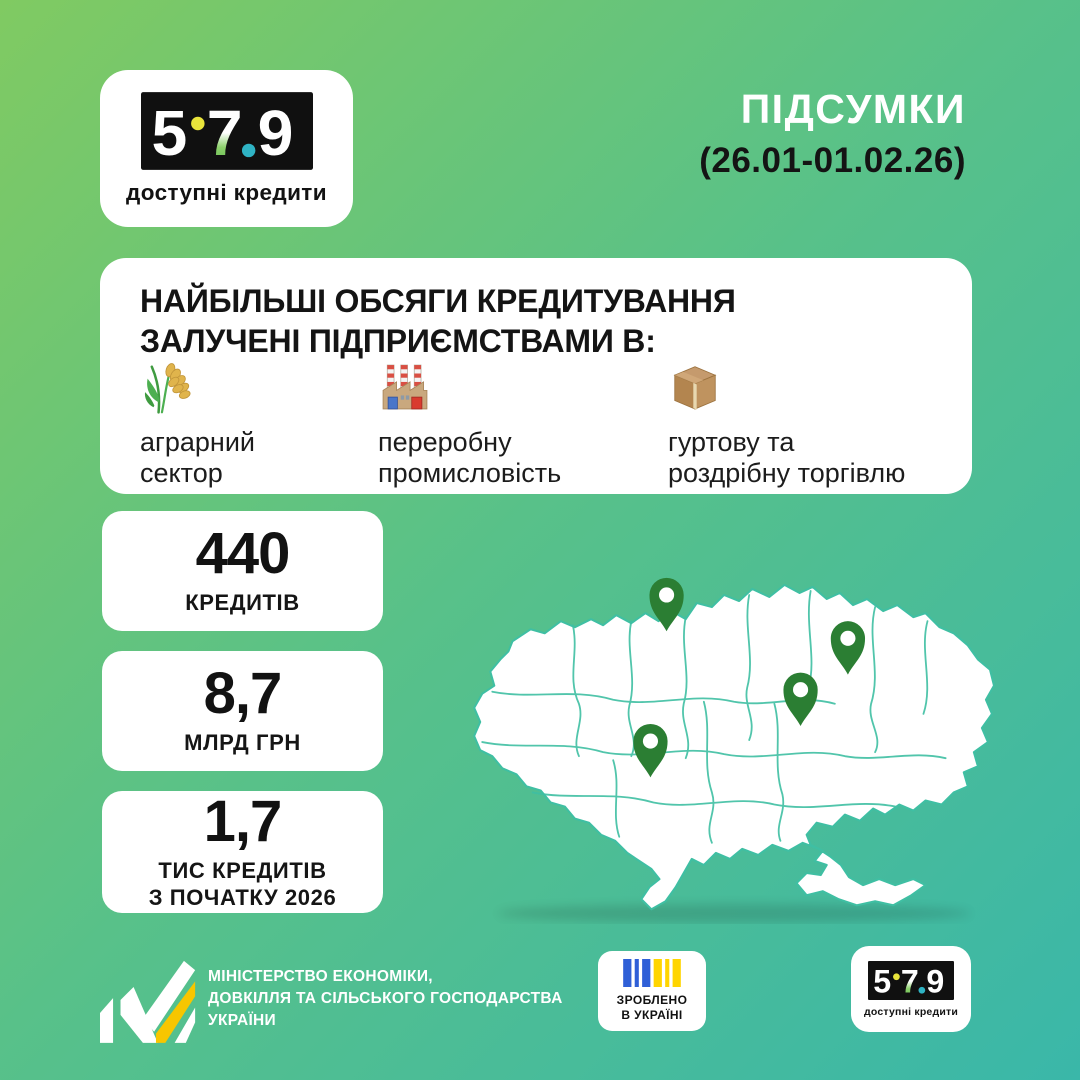 The width and height of the screenshot is (1080, 1080). I want to click on sector-label-line: сектор, so click(181, 473).